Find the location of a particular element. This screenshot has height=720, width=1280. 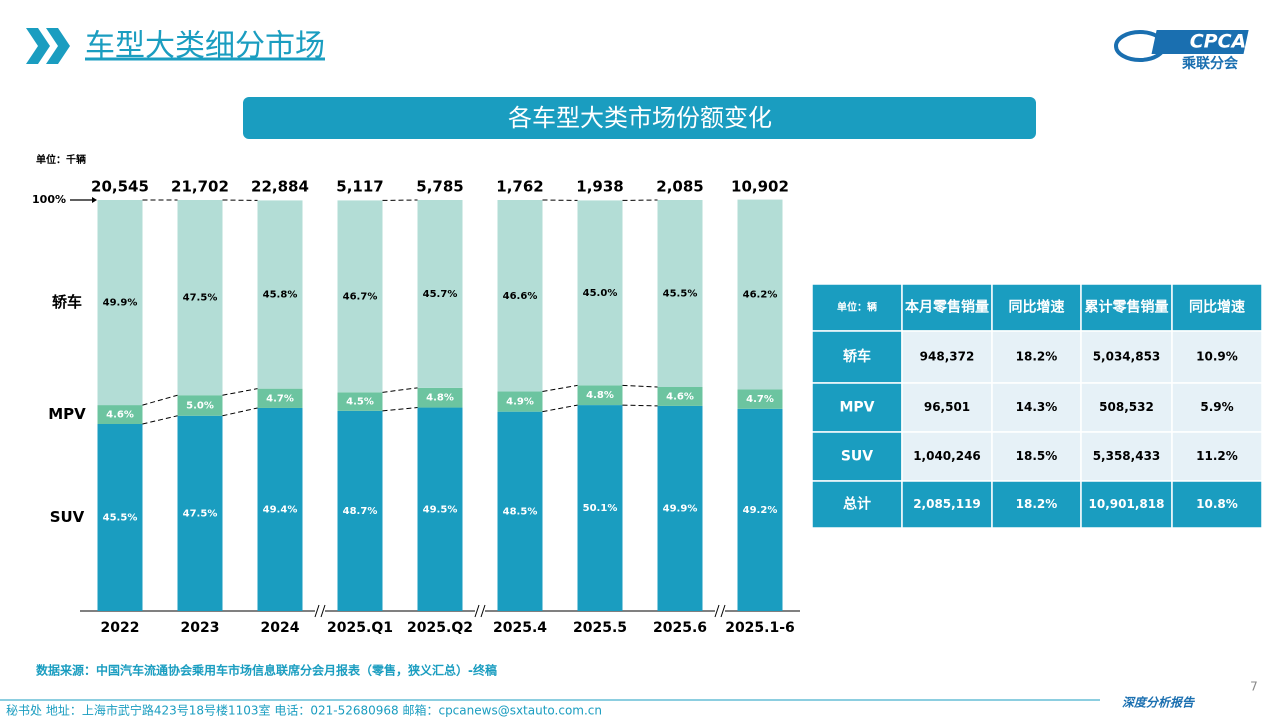

table-text: 14.3% is located at coordinates (1037, 407).